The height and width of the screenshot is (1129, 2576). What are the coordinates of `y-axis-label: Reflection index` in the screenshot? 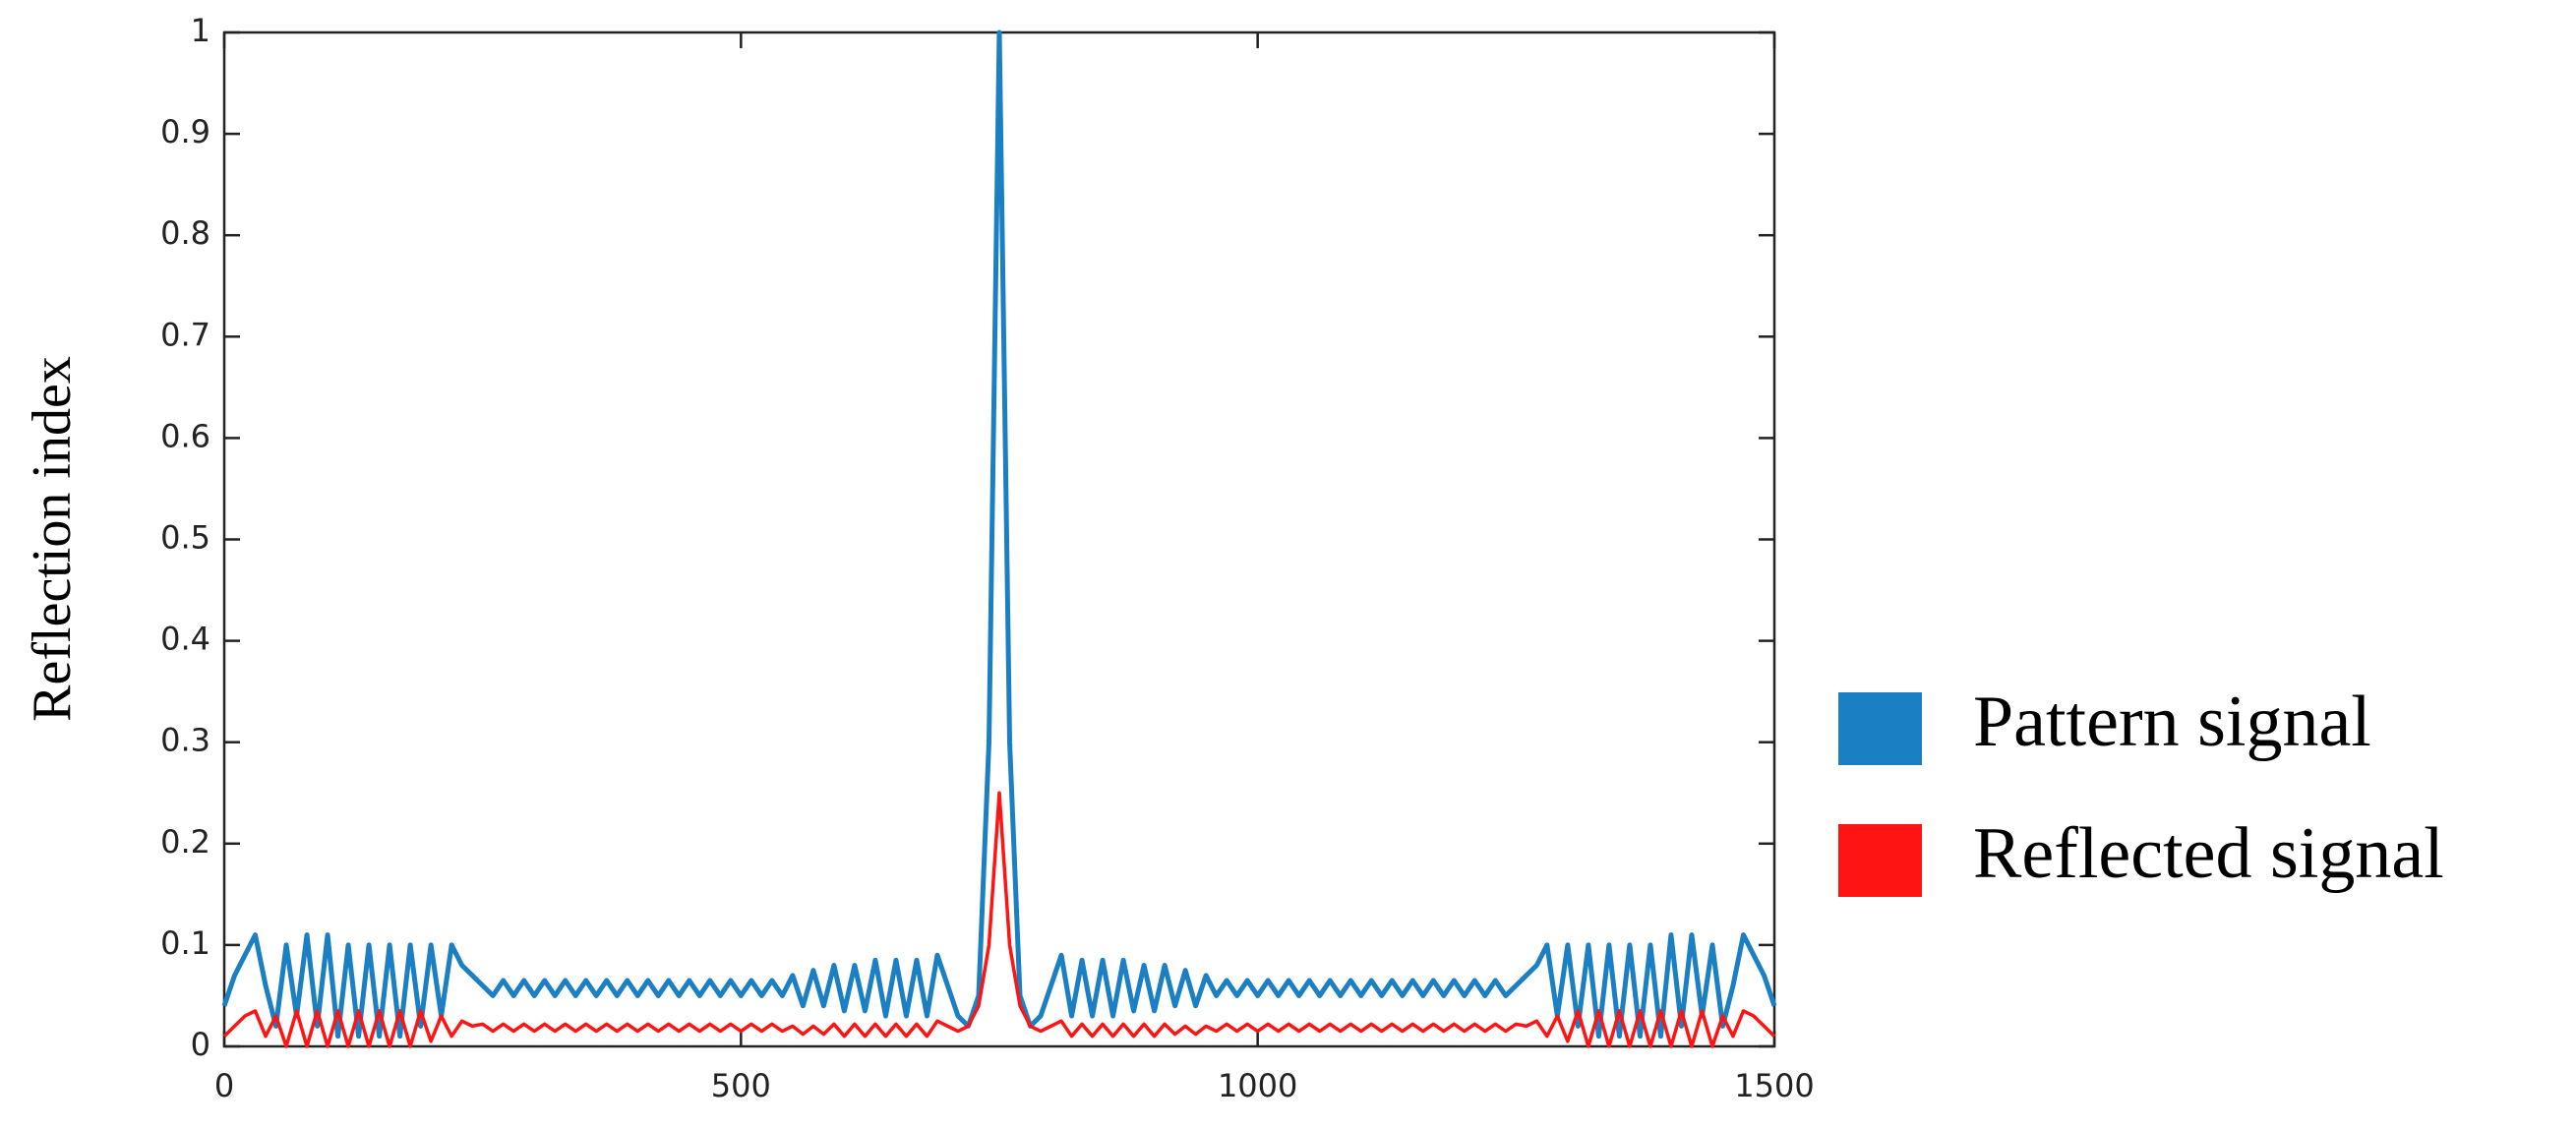 It's located at (53, 539).